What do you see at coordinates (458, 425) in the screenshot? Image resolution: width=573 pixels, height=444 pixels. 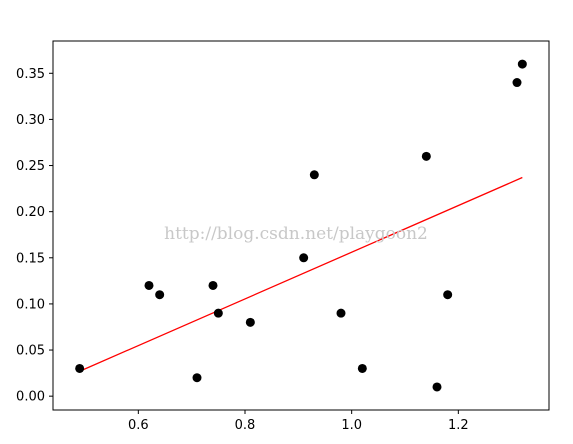 I see `x-tick-label: 1.2` at bounding box center [458, 425].